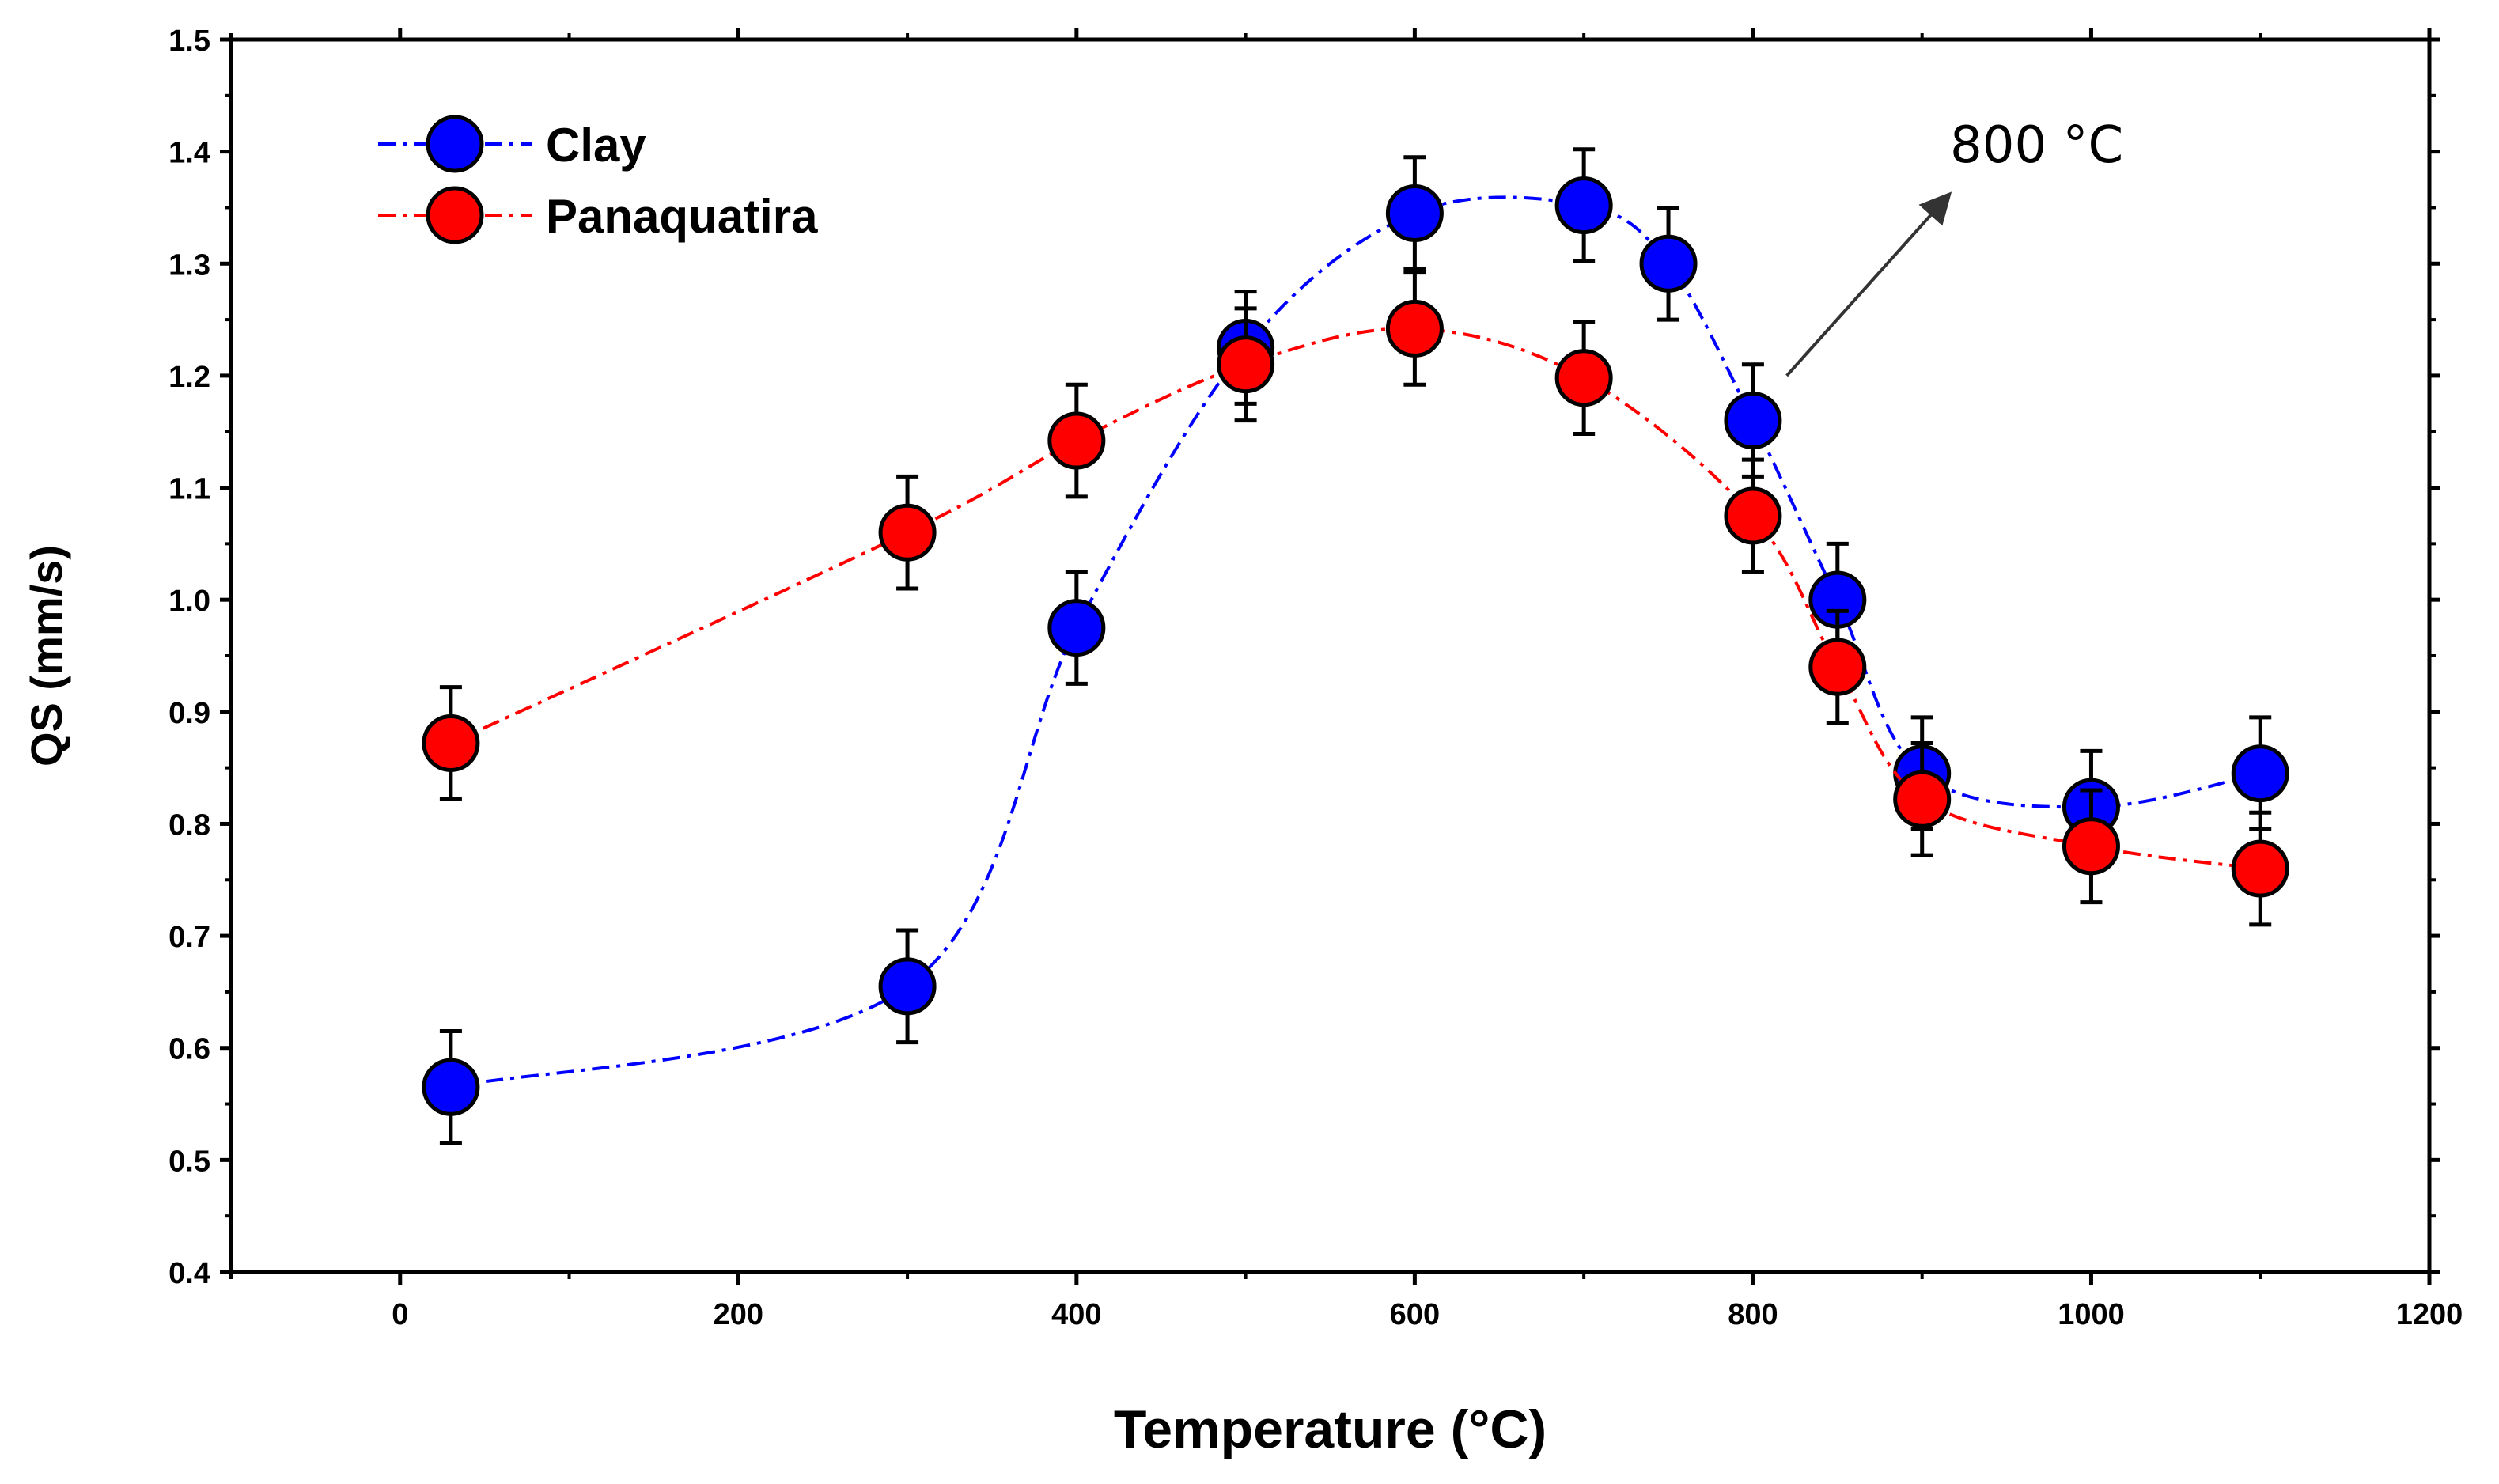  I want to click on y-tick-label: 1.4, so click(189, 153).